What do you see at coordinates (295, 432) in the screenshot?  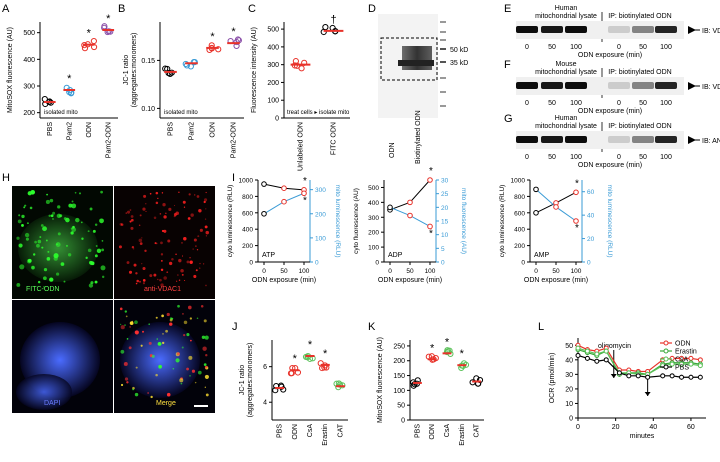 I see `category-label: ODN` at bounding box center [295, 432].